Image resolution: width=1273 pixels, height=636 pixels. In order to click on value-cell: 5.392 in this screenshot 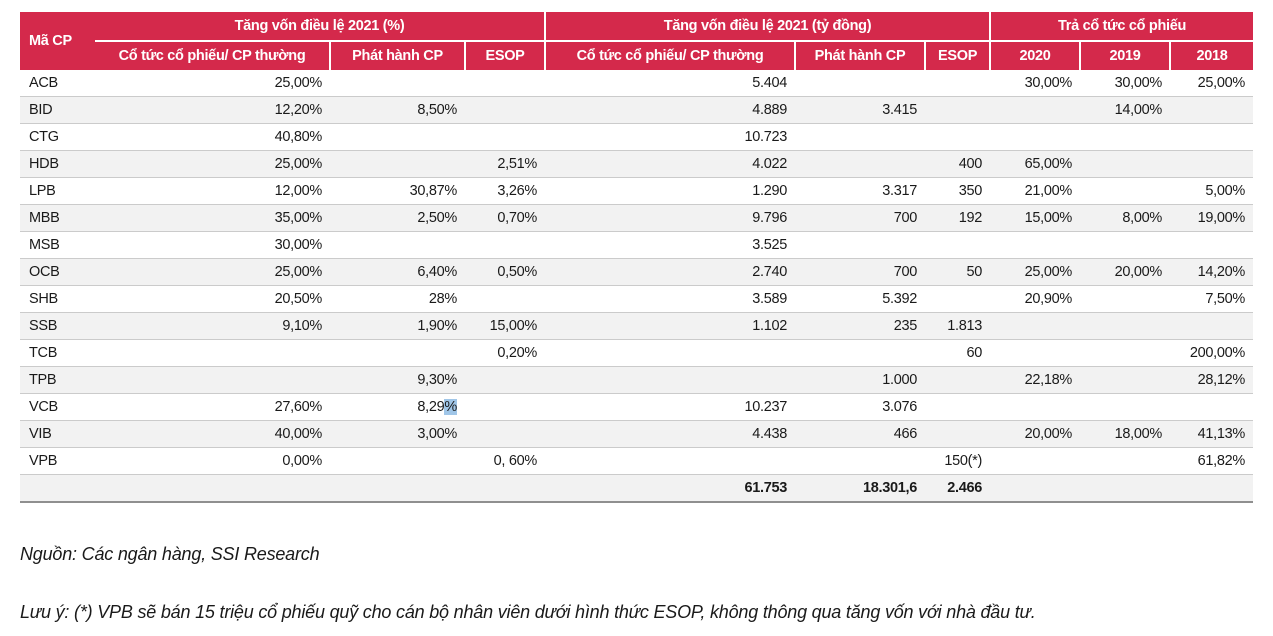, I will do `click(860, 299)`.